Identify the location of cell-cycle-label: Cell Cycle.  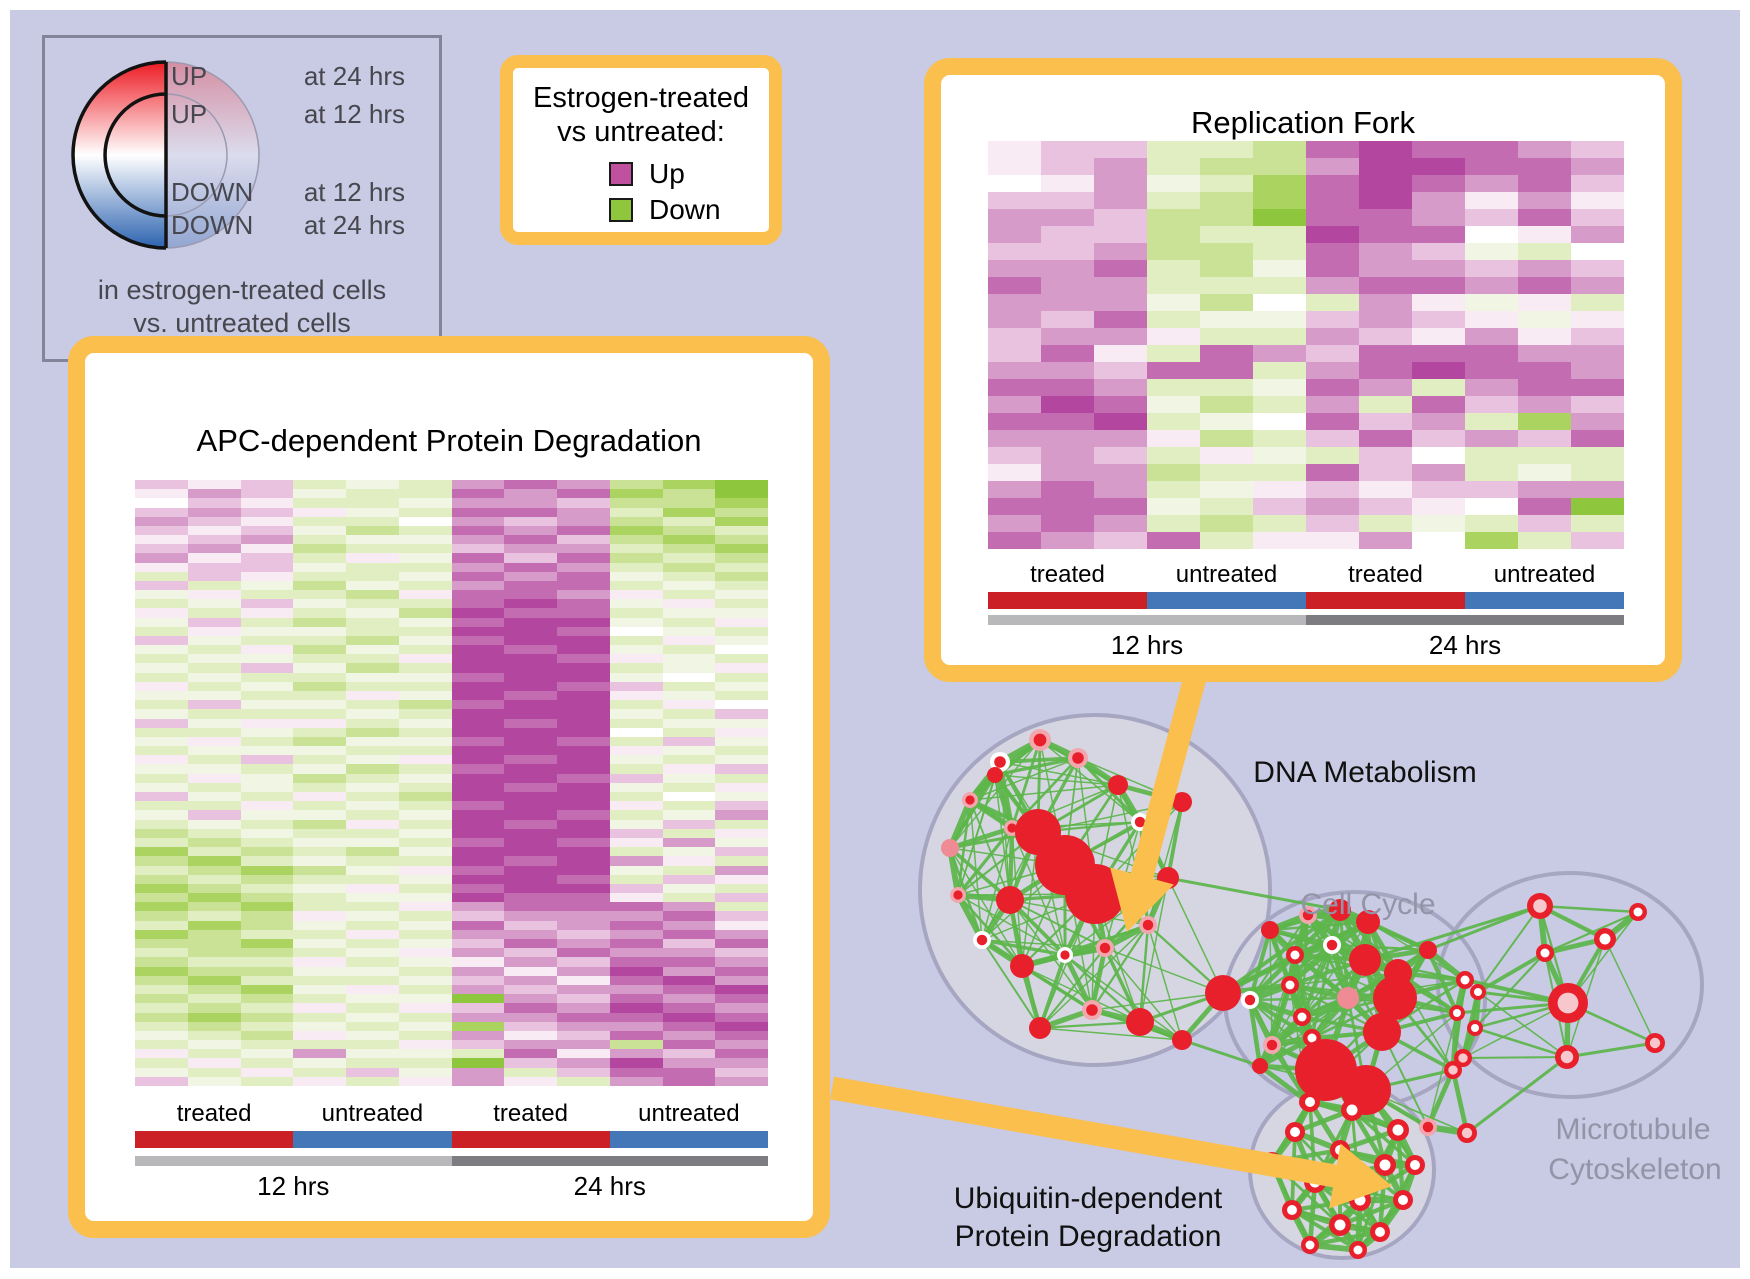
(1368, 904).